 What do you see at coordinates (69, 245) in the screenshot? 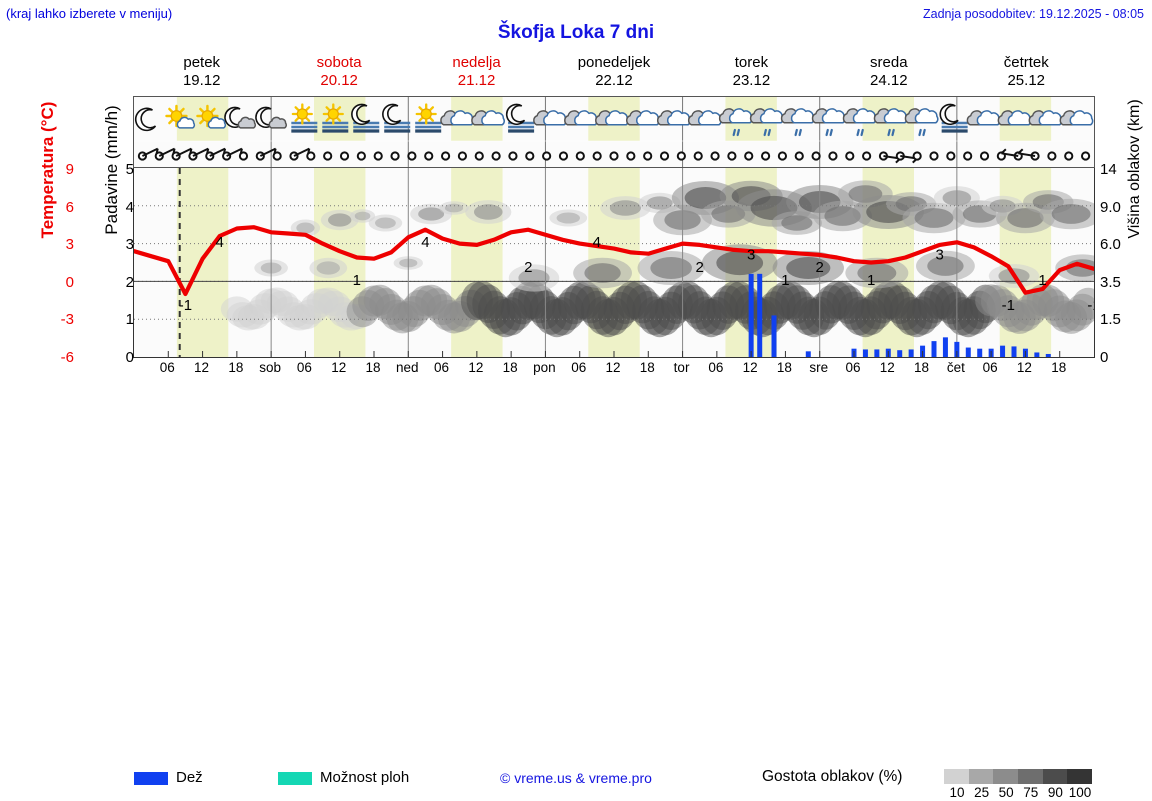
I see `temp-ticks-2: 3` at bounding box center [69, 245].